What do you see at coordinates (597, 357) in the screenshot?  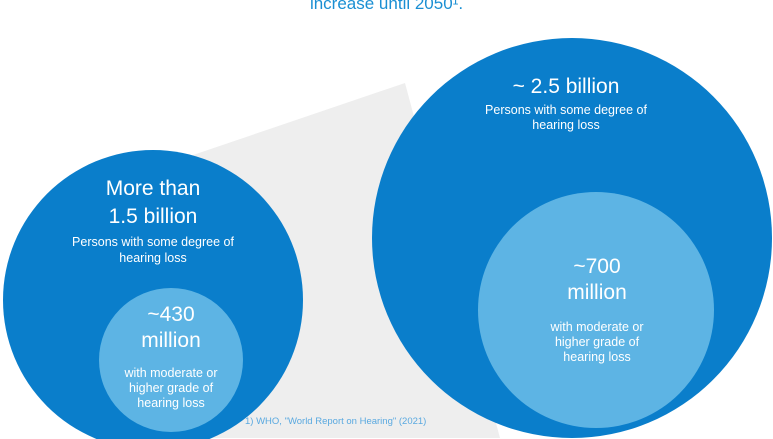 I see `right-inner-desc-line3: hearing loss` at bounding box center [597, 357].